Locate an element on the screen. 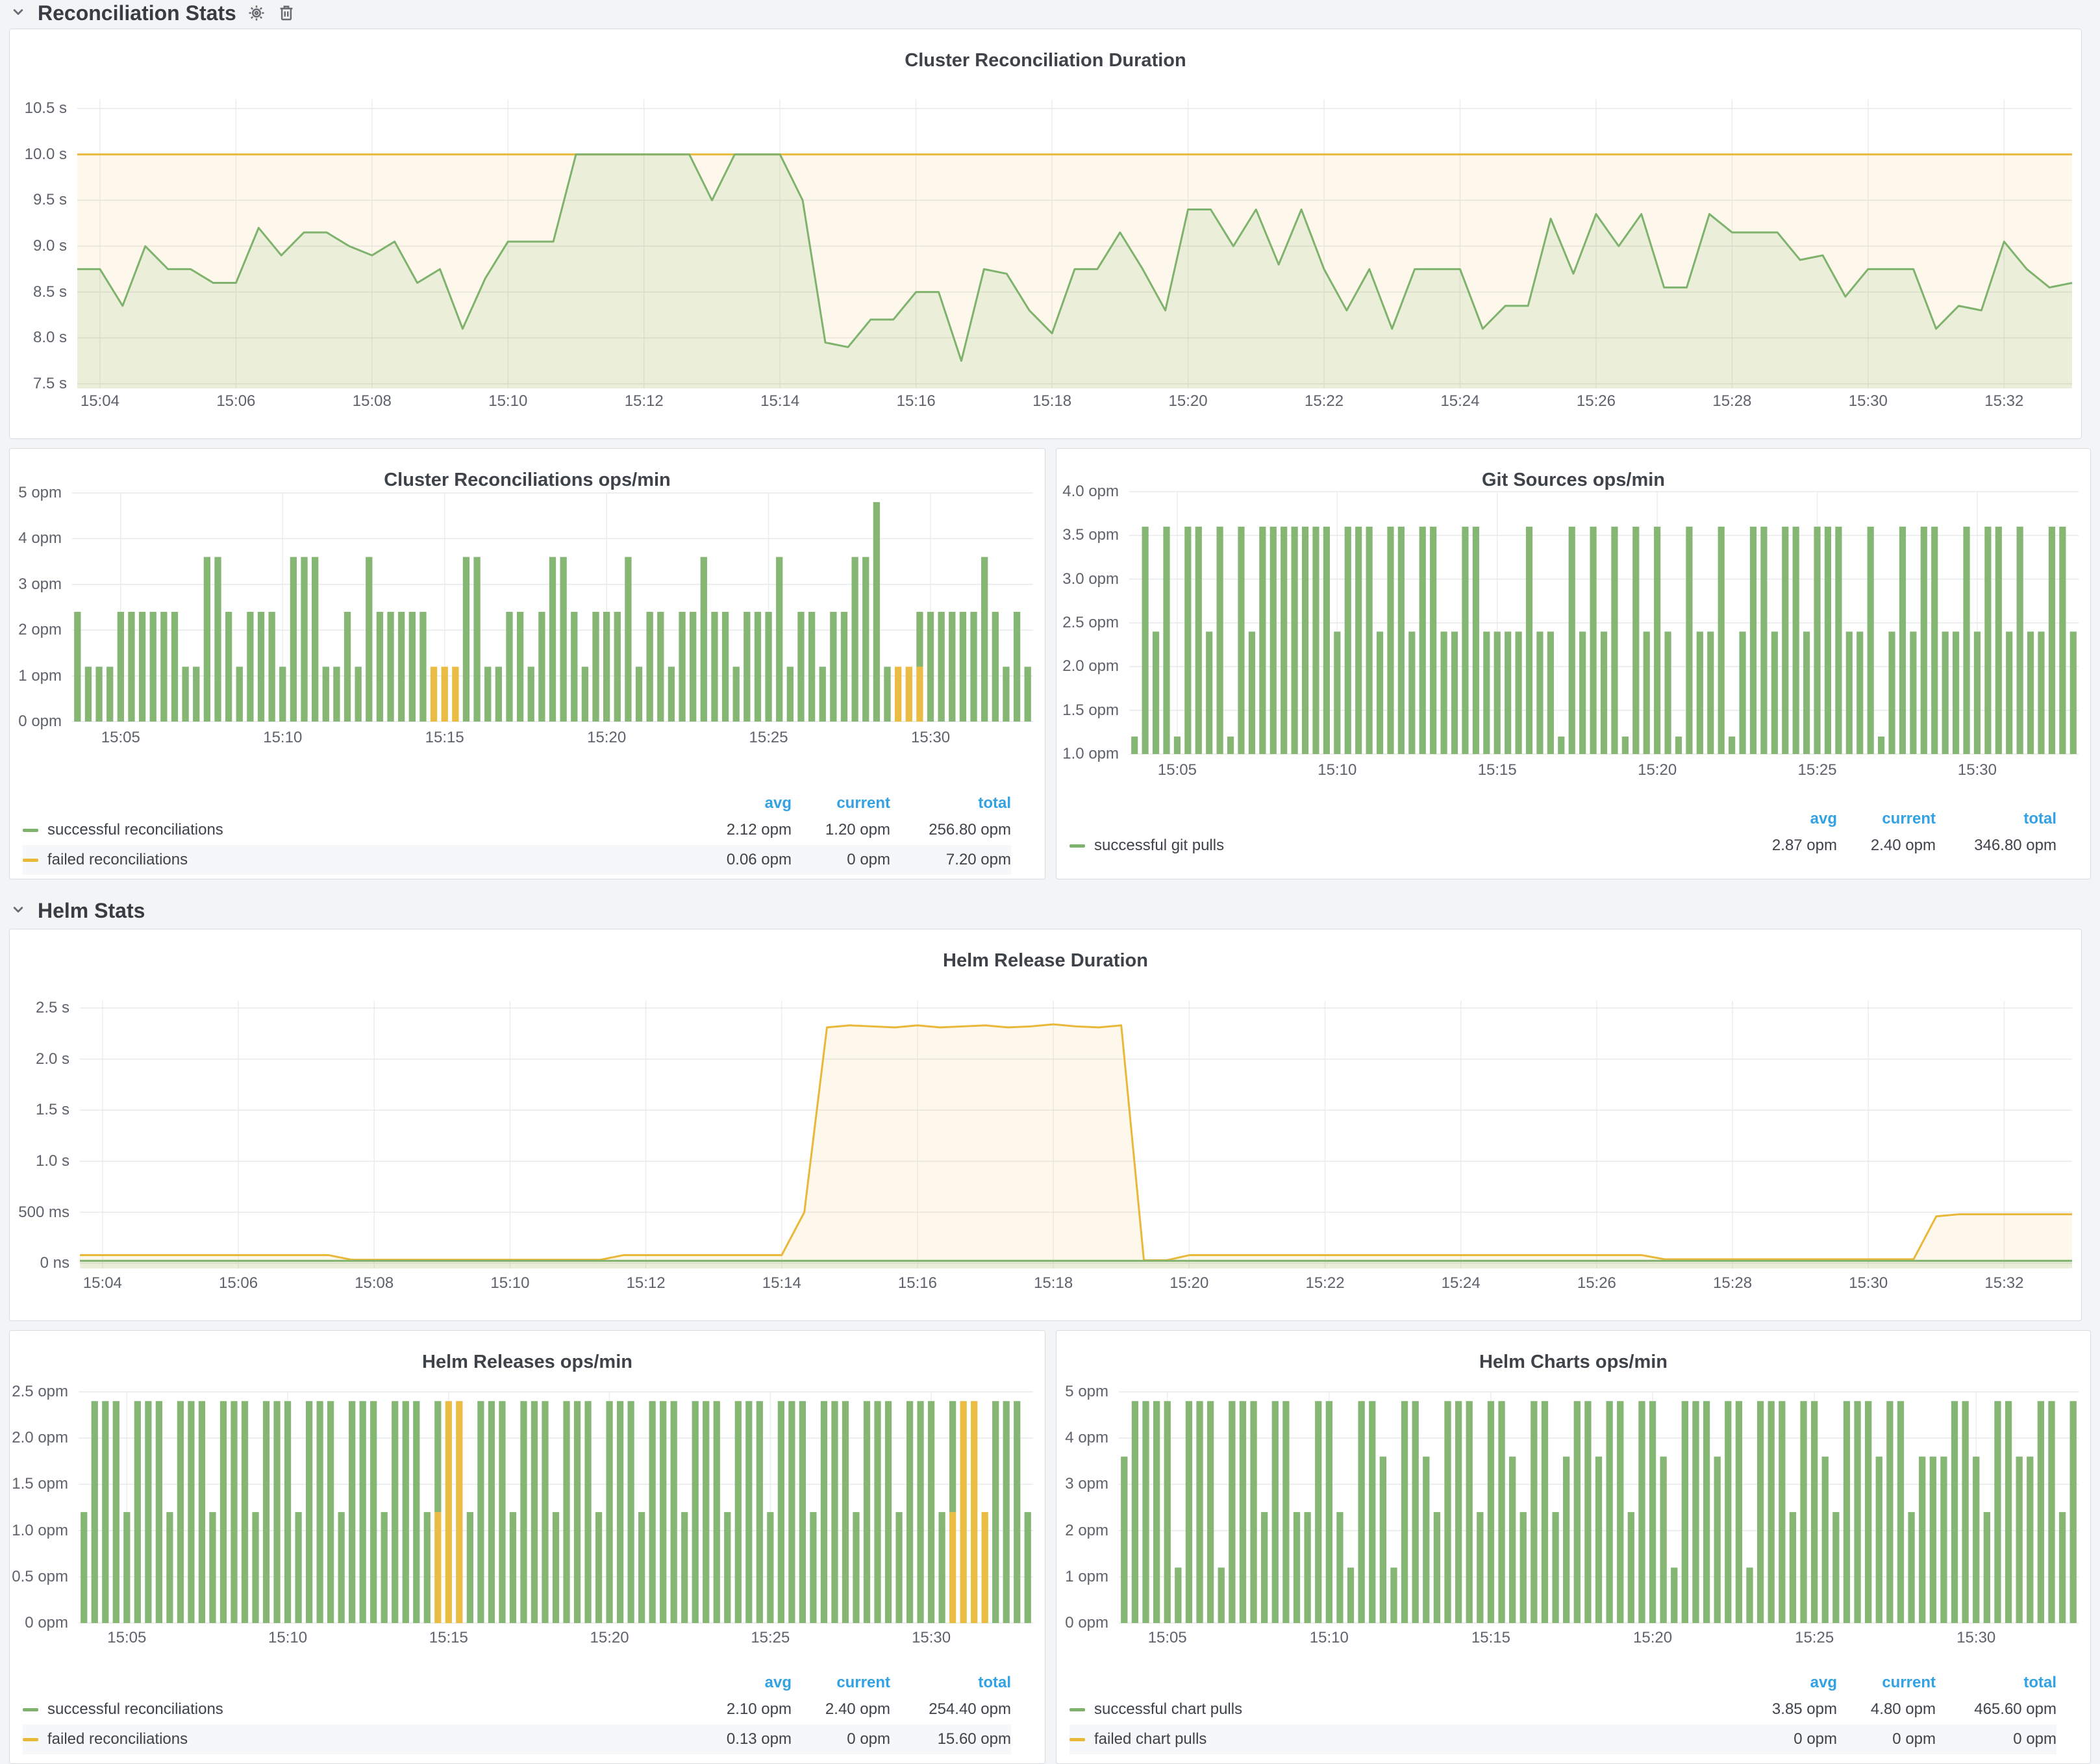 This screenshot has width=2100, height=1764. panel-title: Cluster Reconciliation Duration is located at coordinates (1045, 61).